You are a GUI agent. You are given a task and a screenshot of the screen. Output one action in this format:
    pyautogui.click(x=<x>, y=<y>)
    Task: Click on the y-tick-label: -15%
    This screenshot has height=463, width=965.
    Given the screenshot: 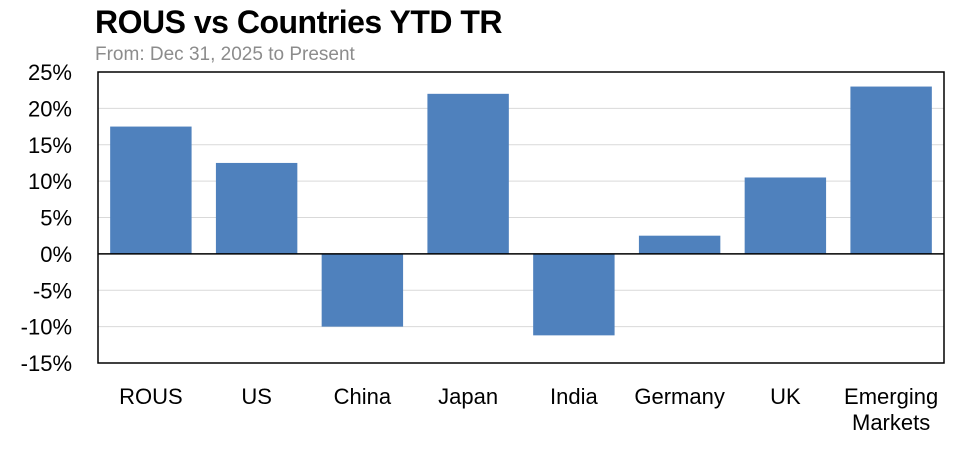 What is the action you would take?
    pyautogui.click(x=46, y=363)
    